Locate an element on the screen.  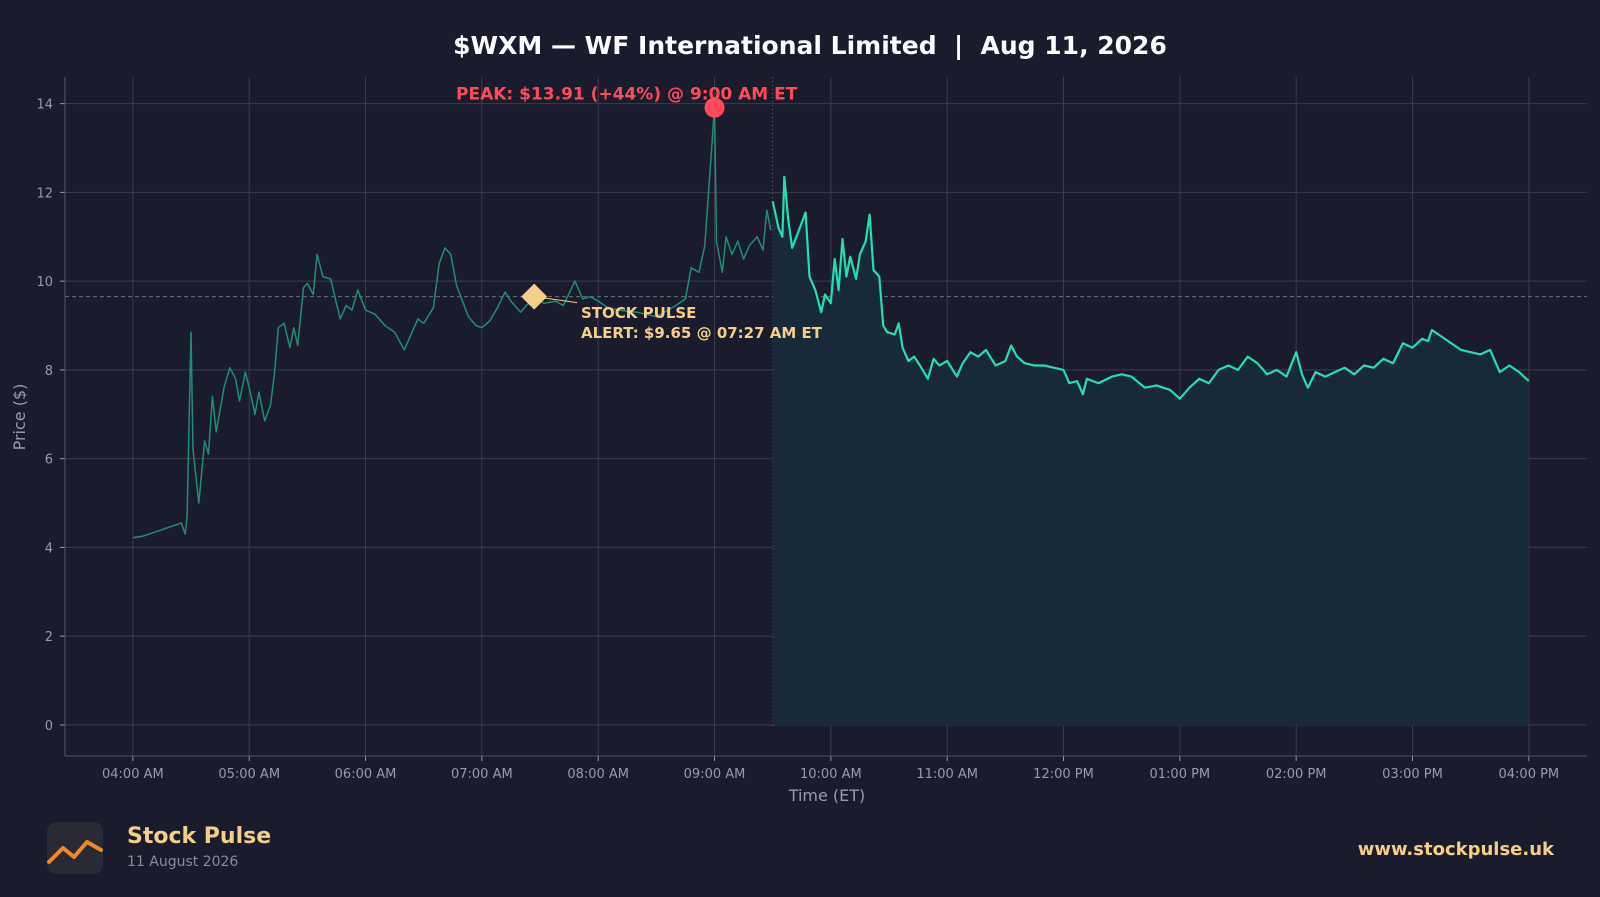
alert-label-title: STOCK PULSE is located at coordinates (638, 313).